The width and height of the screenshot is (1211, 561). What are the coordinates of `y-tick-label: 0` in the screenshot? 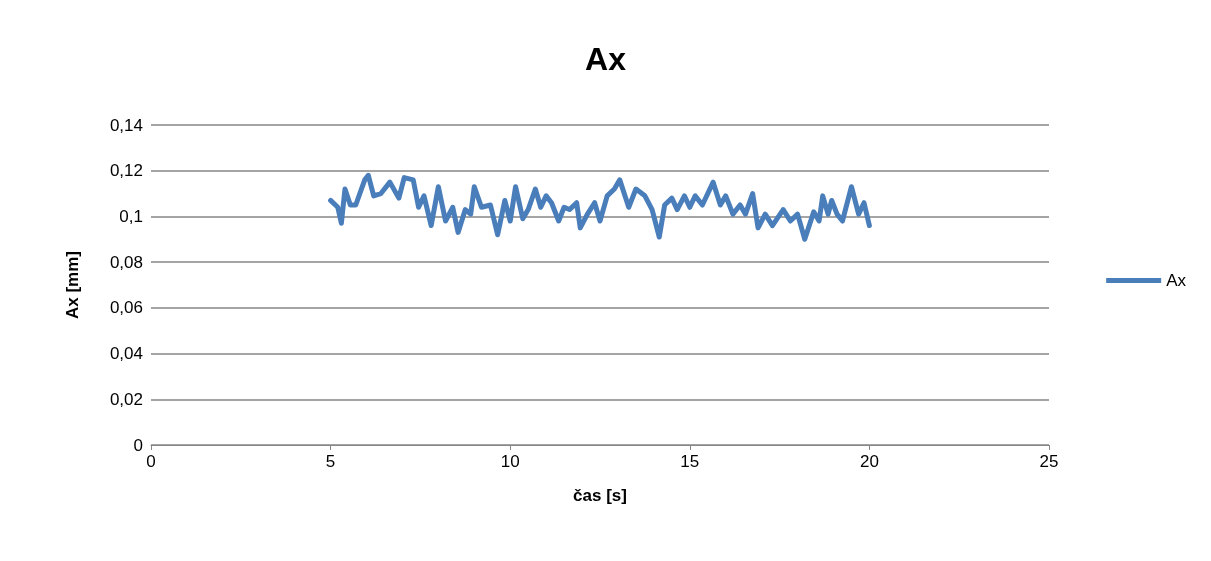 It's located at (138, 445).